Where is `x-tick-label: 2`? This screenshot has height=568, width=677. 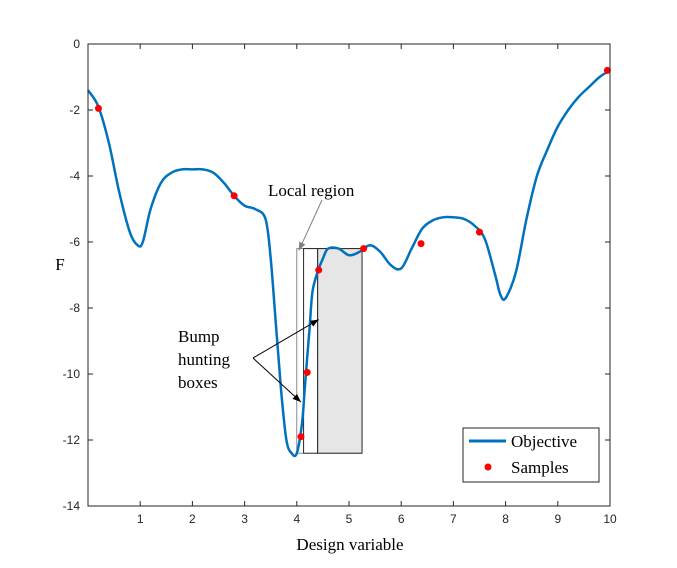 x-tick-label: 2 is located at coordinates (192, 519).